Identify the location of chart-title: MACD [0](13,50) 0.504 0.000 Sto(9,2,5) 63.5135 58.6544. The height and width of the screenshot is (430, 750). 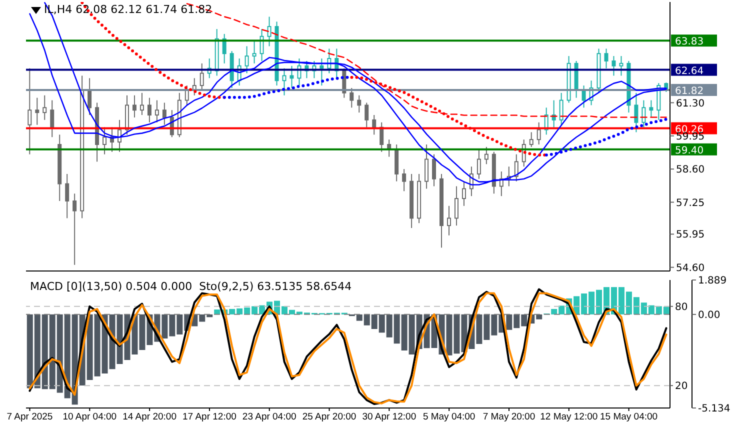
(191, 286).